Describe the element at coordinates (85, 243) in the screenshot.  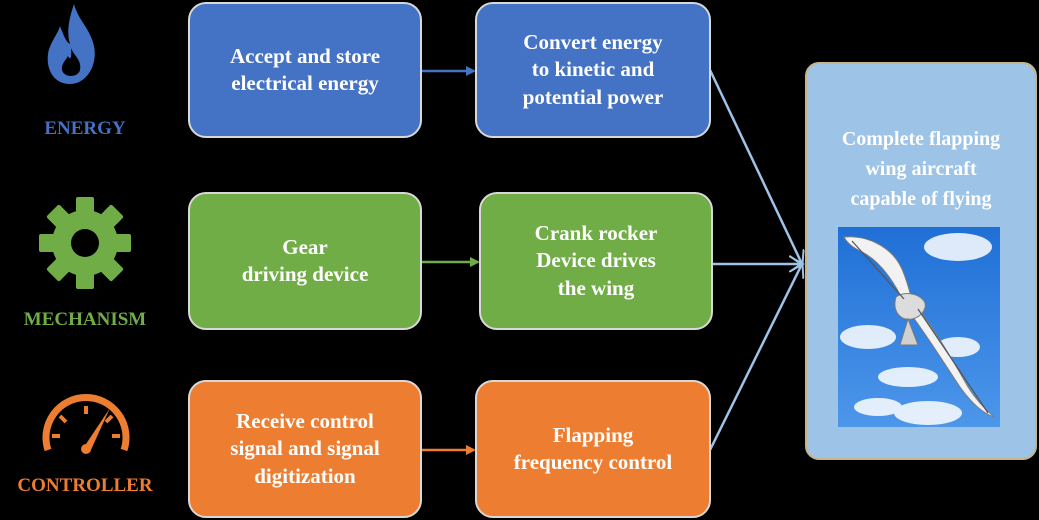
I see `gear-icon` at that location.